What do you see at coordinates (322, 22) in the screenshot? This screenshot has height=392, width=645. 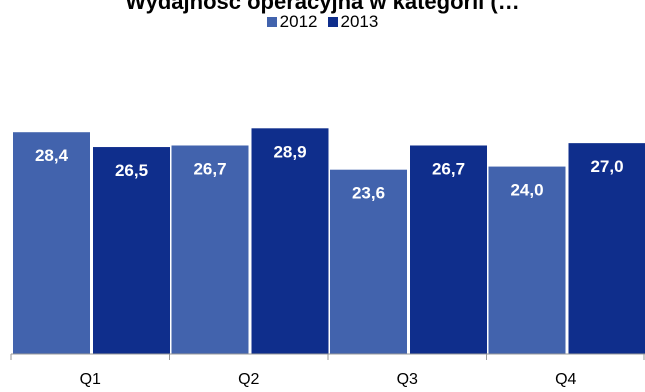 I see `chart-legend: 2012 2013` at bounding box center [322, 22].